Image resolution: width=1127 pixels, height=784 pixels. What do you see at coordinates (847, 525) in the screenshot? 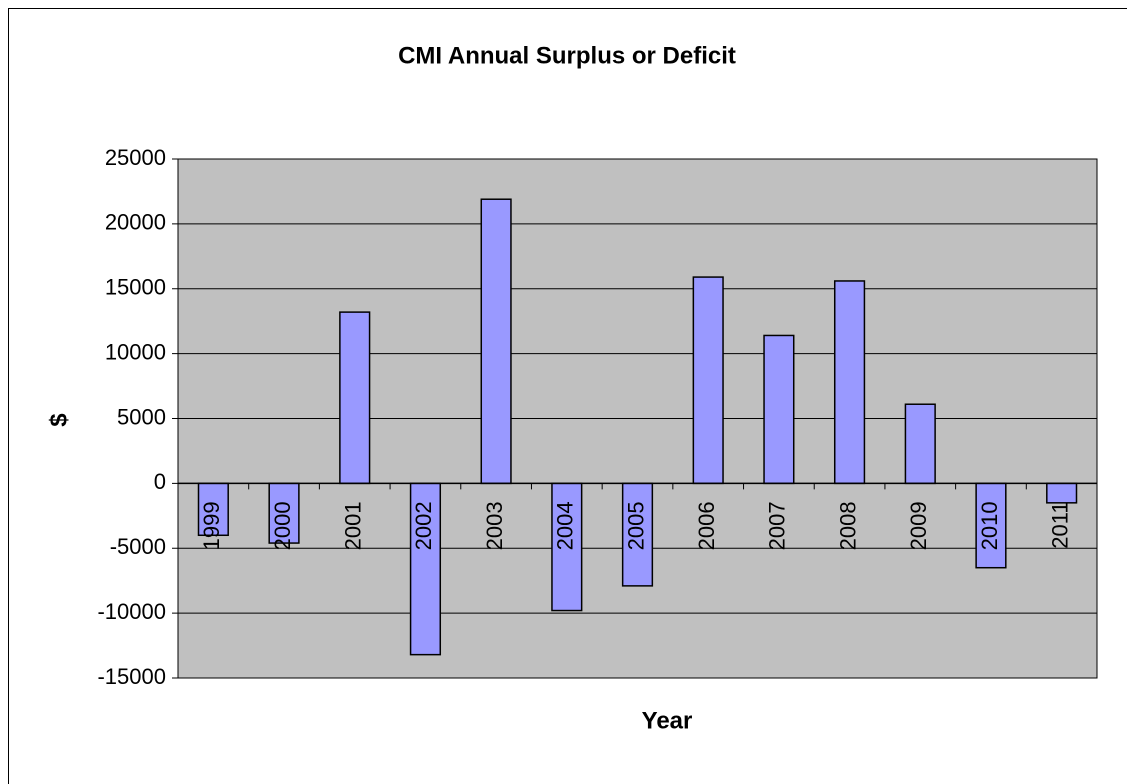
I see `x-tick-label: 2008` at bounding box center [847, 525].